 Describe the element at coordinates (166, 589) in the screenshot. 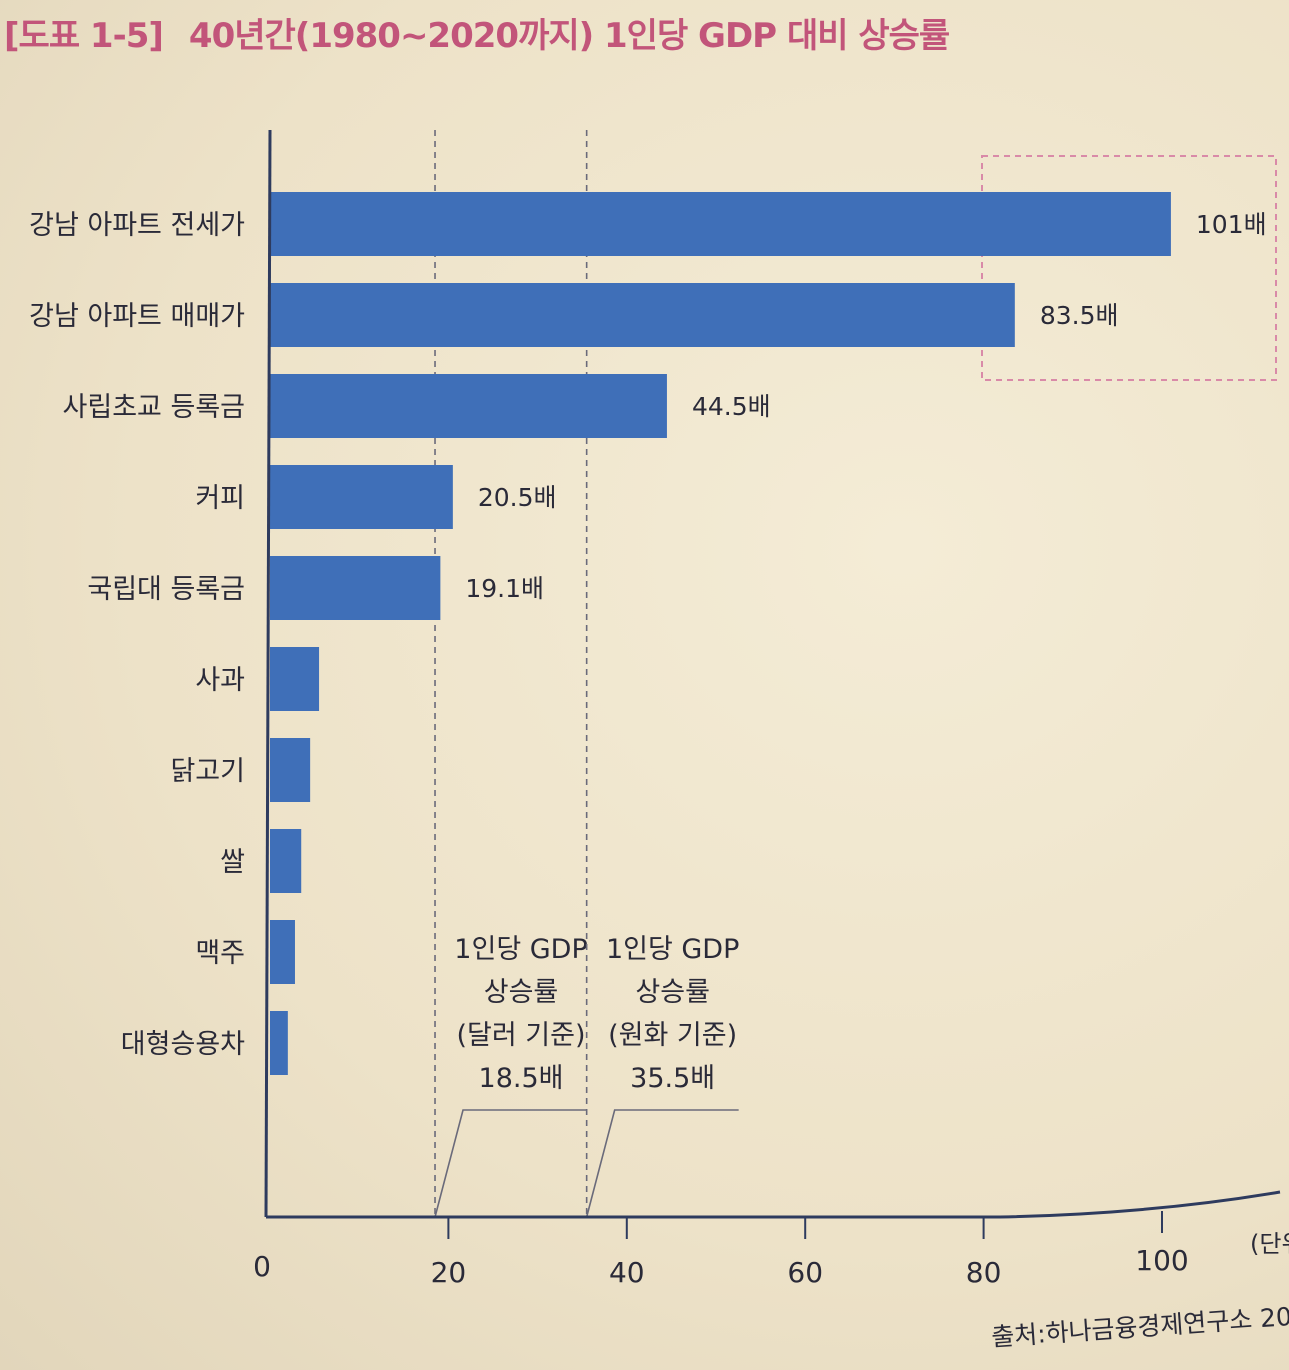

I see `category-label-5: 국립대 등록금` at that location.